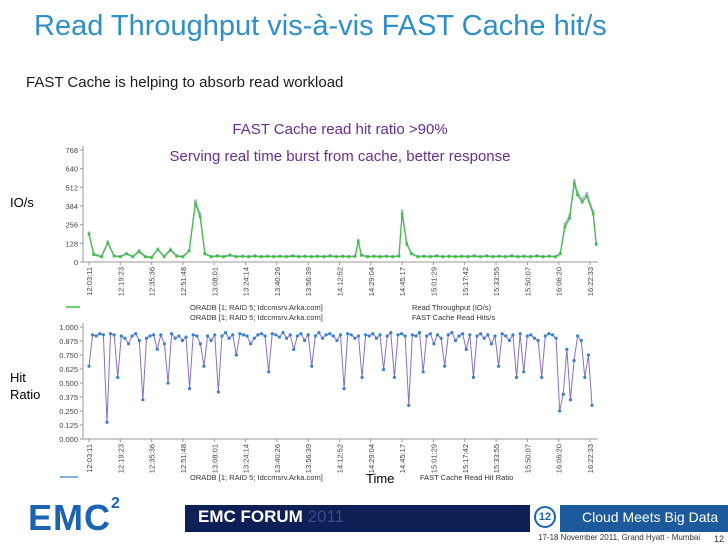  What do you see at coordinates (644, 518) in the screenshot?
I see `tagline-bar` at bounding box center [644, 518].